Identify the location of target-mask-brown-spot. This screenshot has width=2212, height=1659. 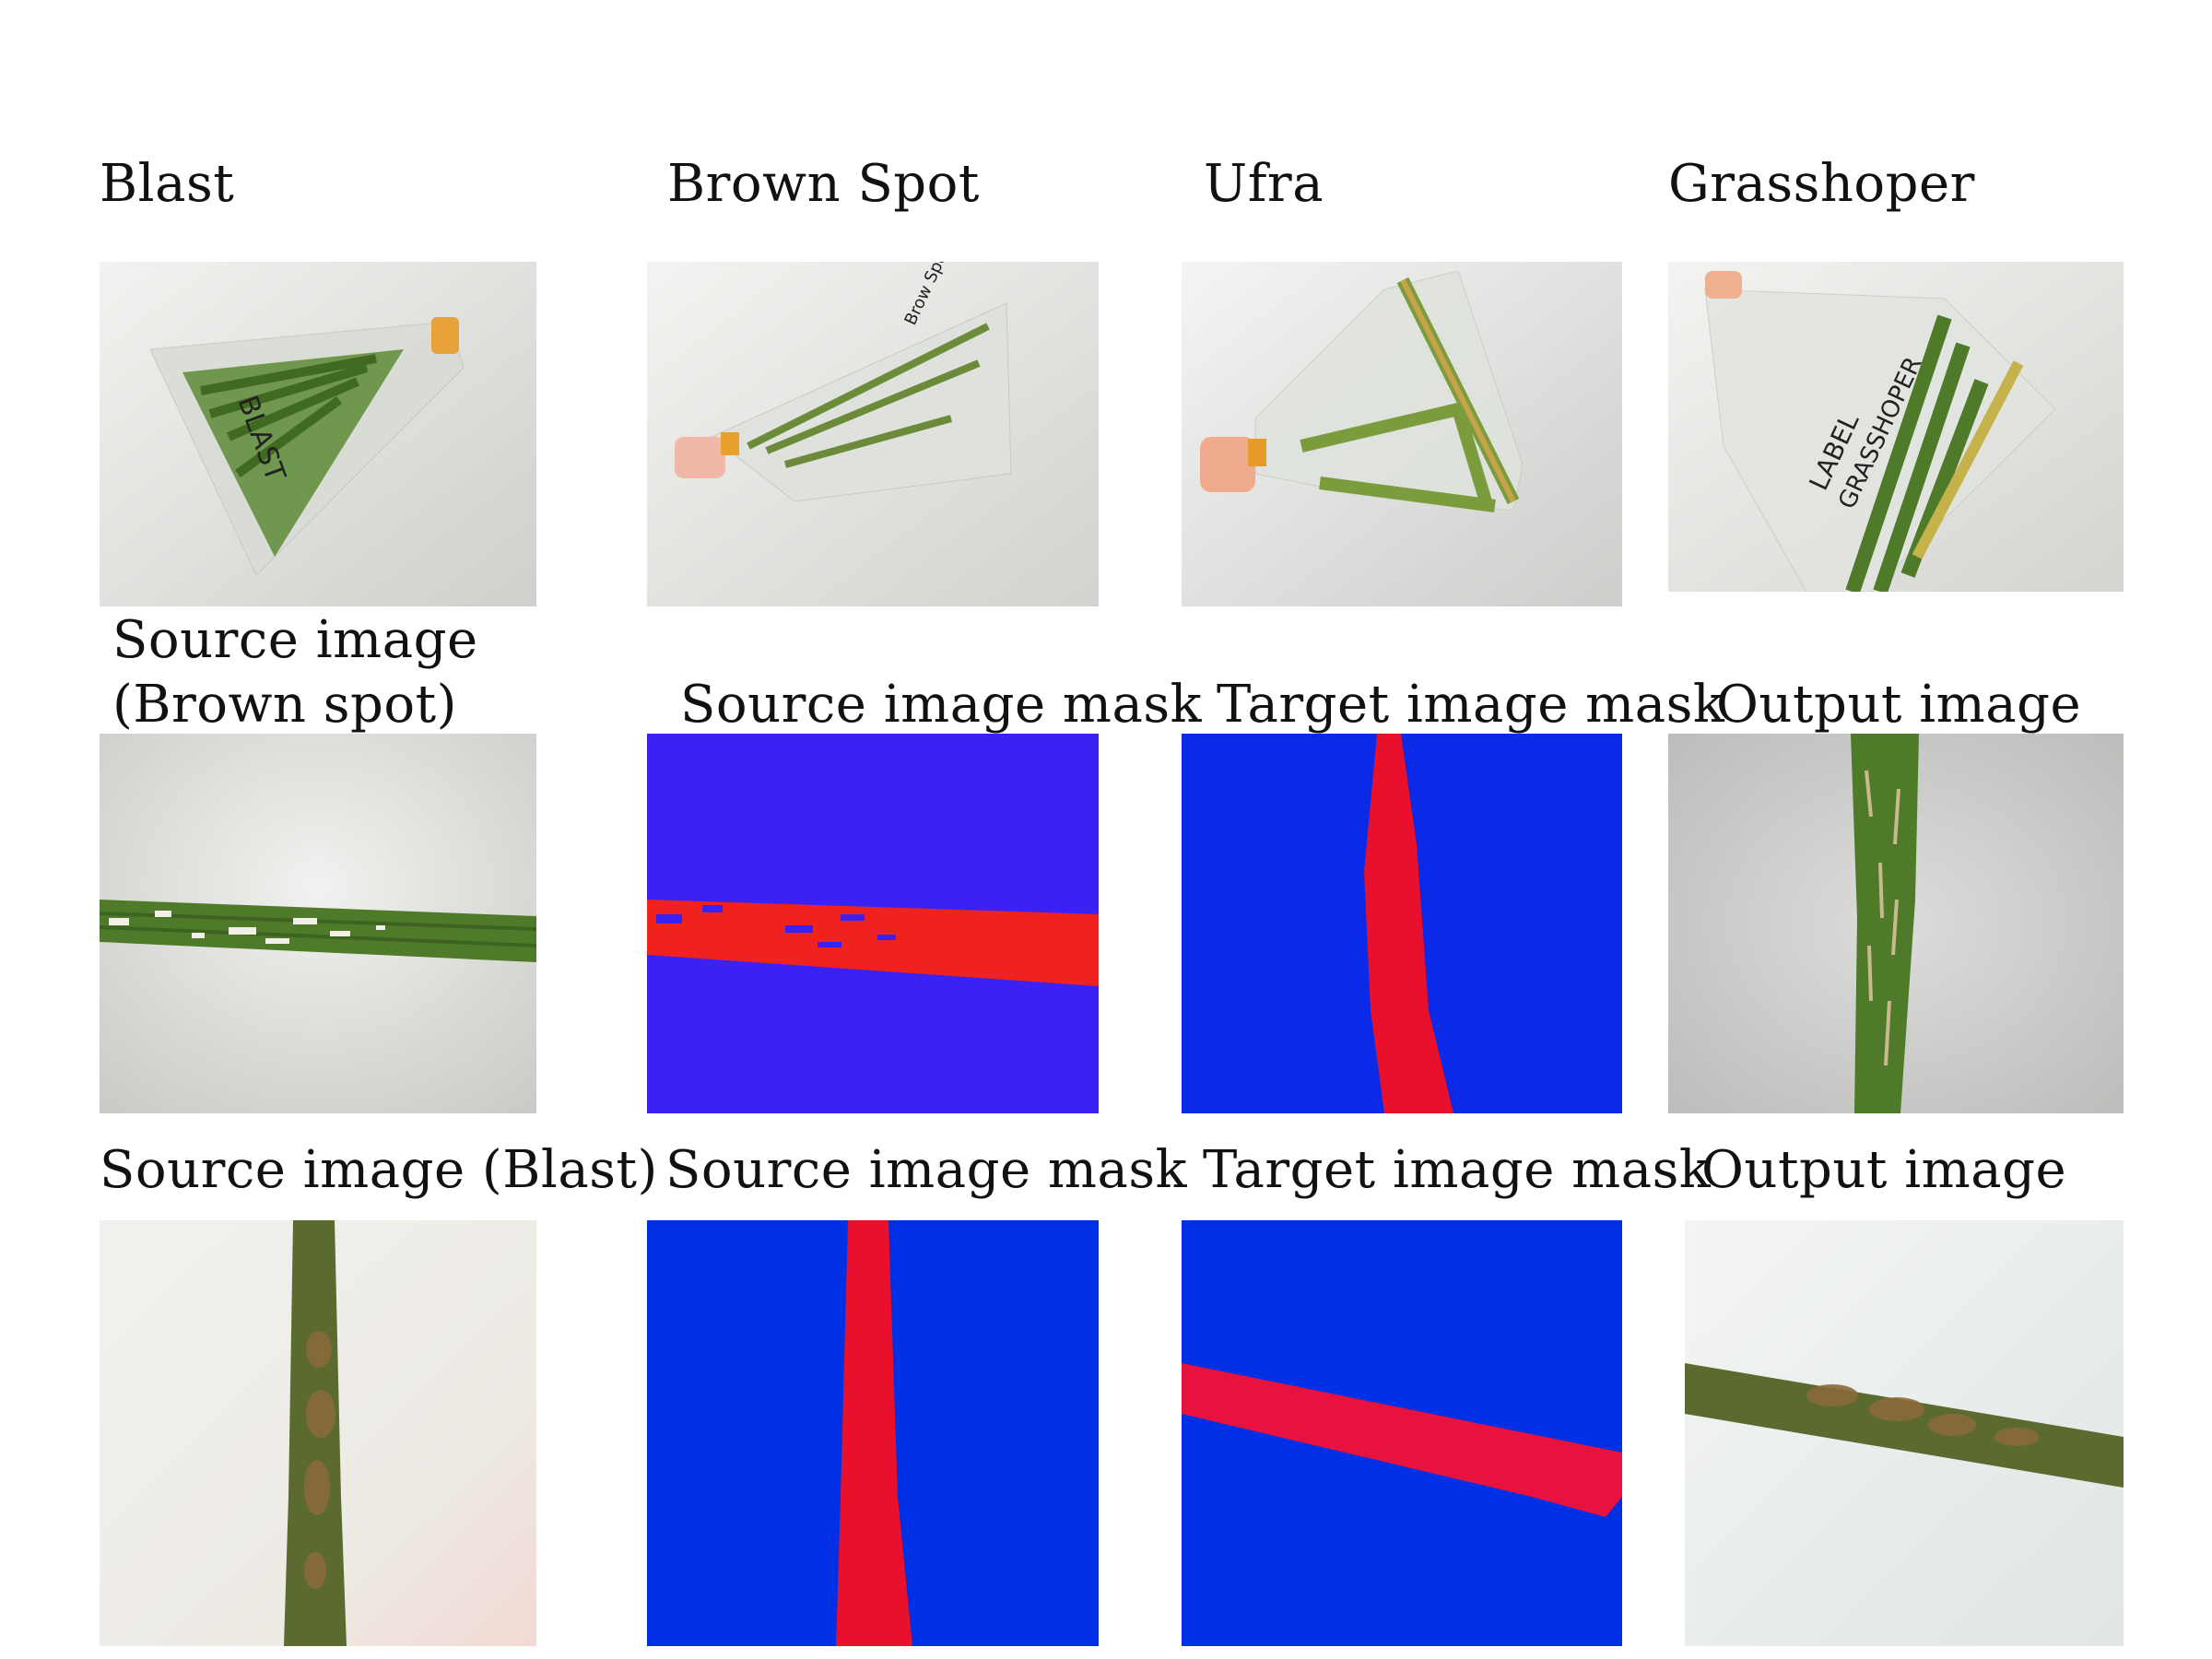
(1402, 923).